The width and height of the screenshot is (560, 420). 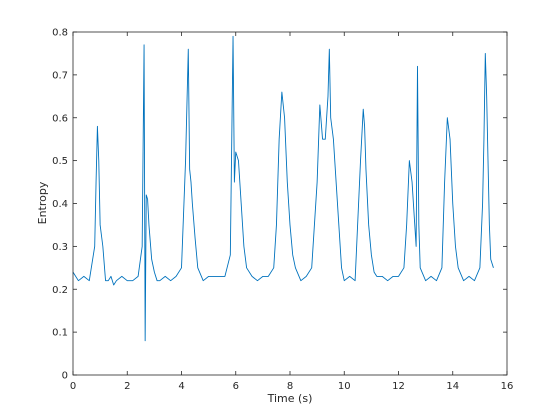 What do you see at coordinates (60, 33) in the screenshot?
I see `y-tick-label: 0.8` at bounding box center [60, 33].